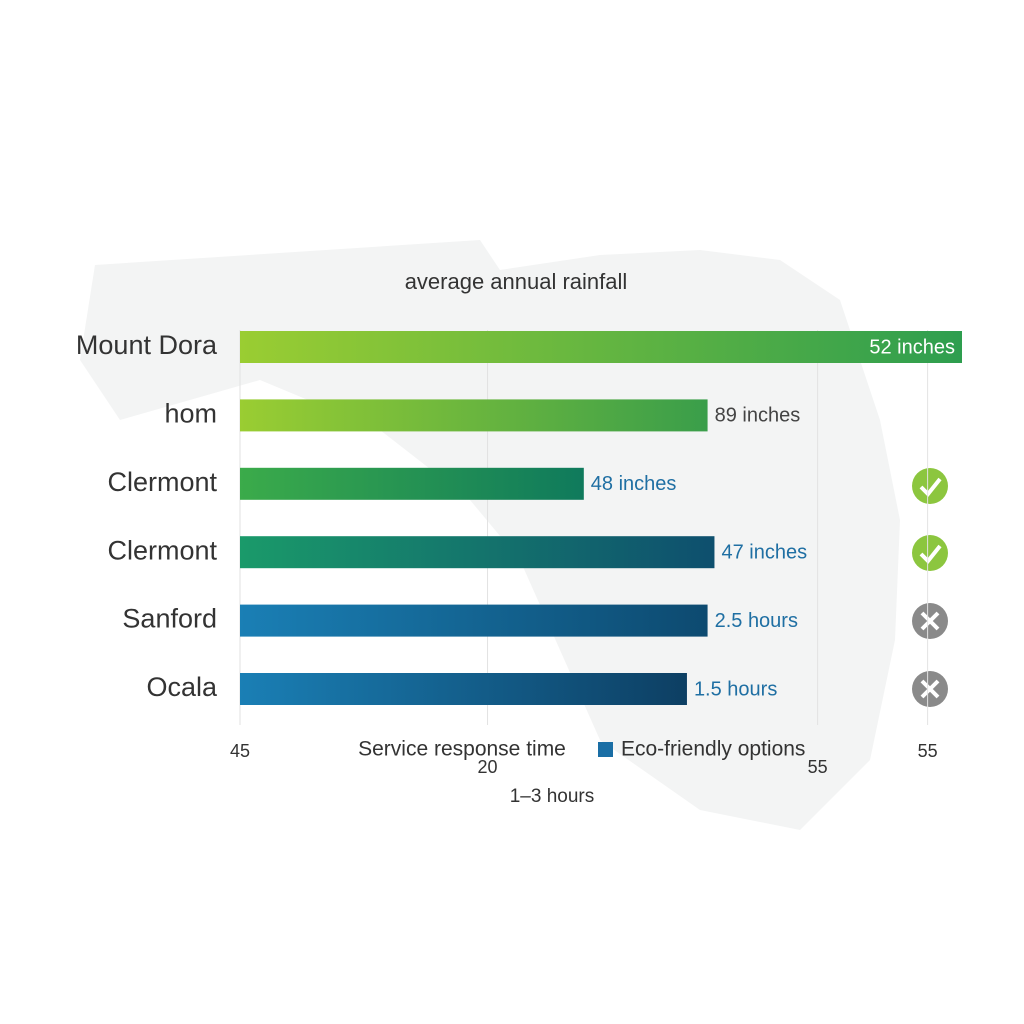 The image size is (1024, 1024). What do you see at coordinates (516, 281) in the screenshot?
I see `chart-title: average annual rainfall` at bounding box center [516, 281].